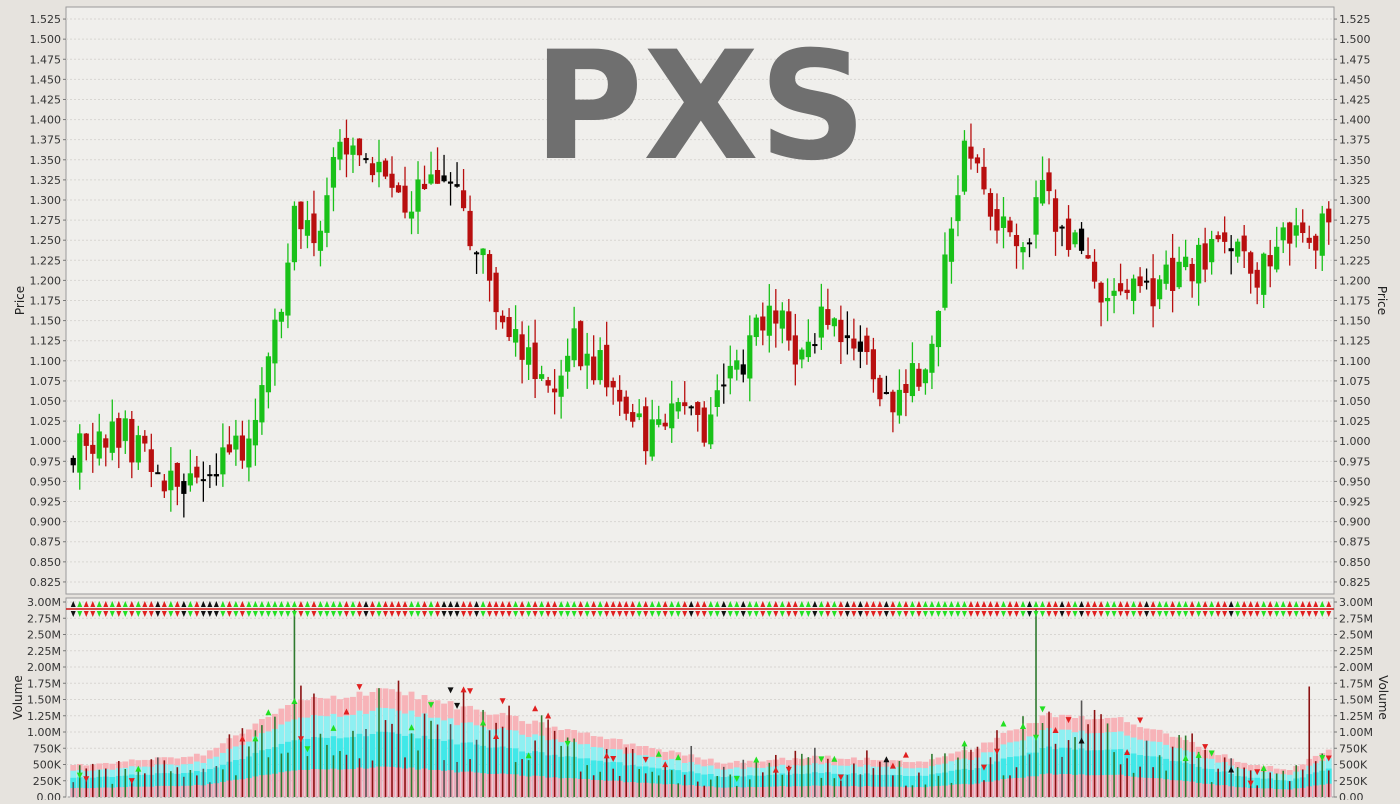 The height and width of the screenshot is (804, 1400). I want to click on volume-tick-label: 500K, so click(47, 765).